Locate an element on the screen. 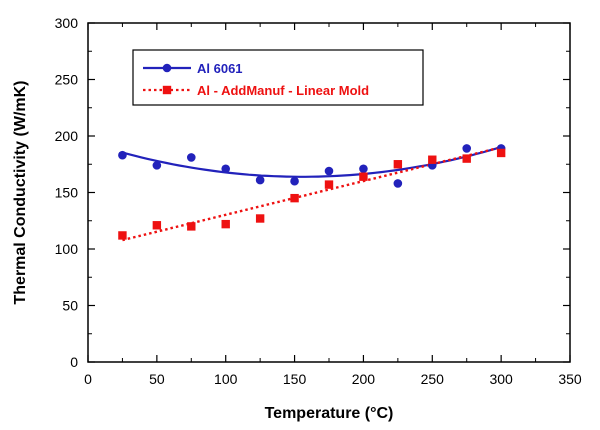 Image resolution: width=600 pixels, height=430 pixels. x-tick-label: 250 is located at coordinates (433, 379).